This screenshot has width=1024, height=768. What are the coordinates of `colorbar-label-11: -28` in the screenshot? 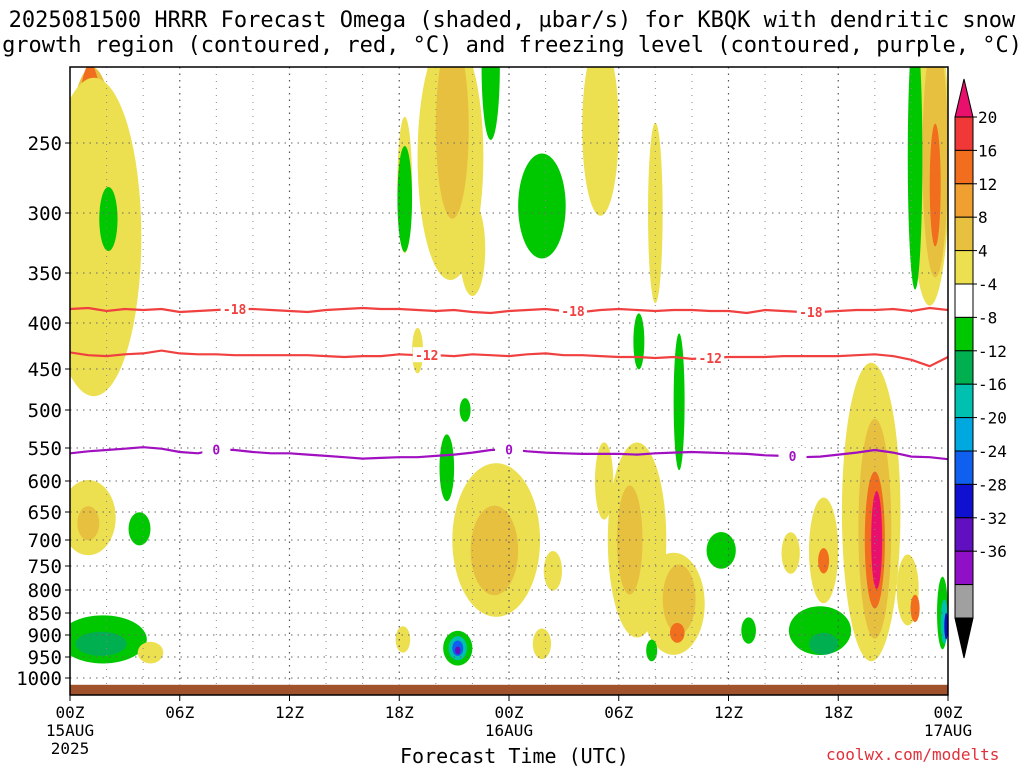 It's located at (992, 484).